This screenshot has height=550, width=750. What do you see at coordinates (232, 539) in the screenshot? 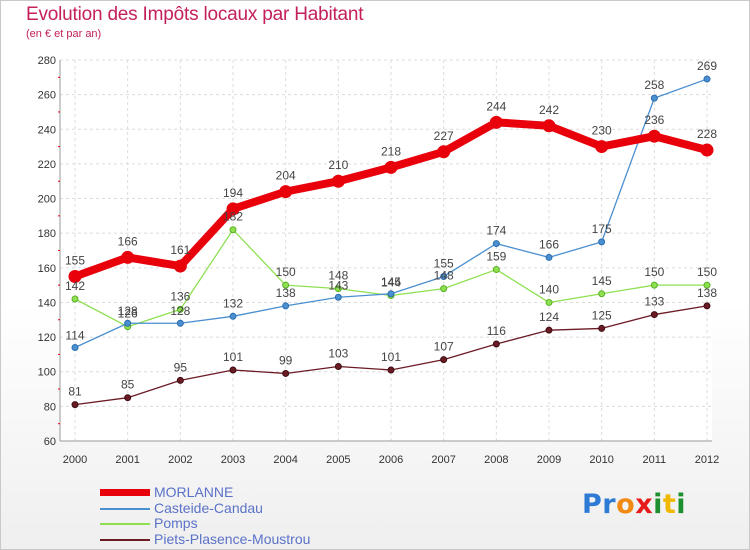
I see `legend-label: Piets-Plasence-Moustrou` at bounding box center [232, 539].